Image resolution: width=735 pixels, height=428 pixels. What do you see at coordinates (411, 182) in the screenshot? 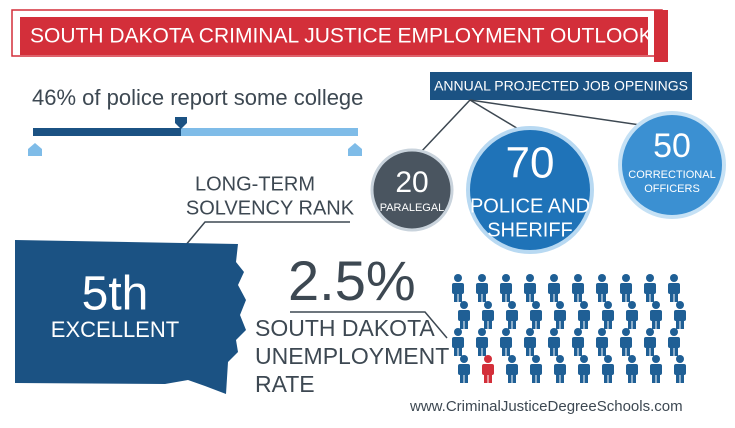
I see `paralegal-value: 20` at bounding box center [411, 182].